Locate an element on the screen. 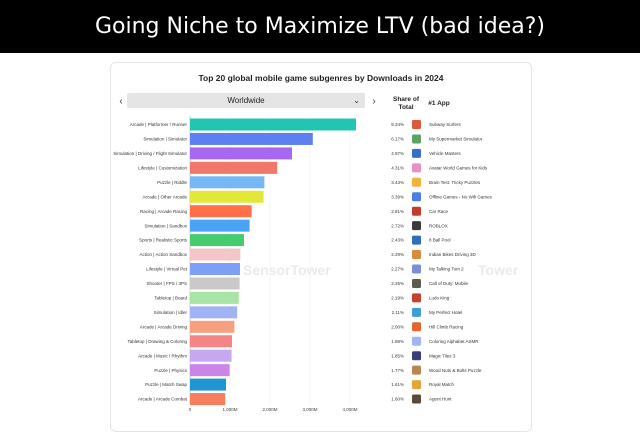 Image resolution: width=640 pixels, height=435 pixels. share-value: 2.25% is located at coordinates (397, 283).